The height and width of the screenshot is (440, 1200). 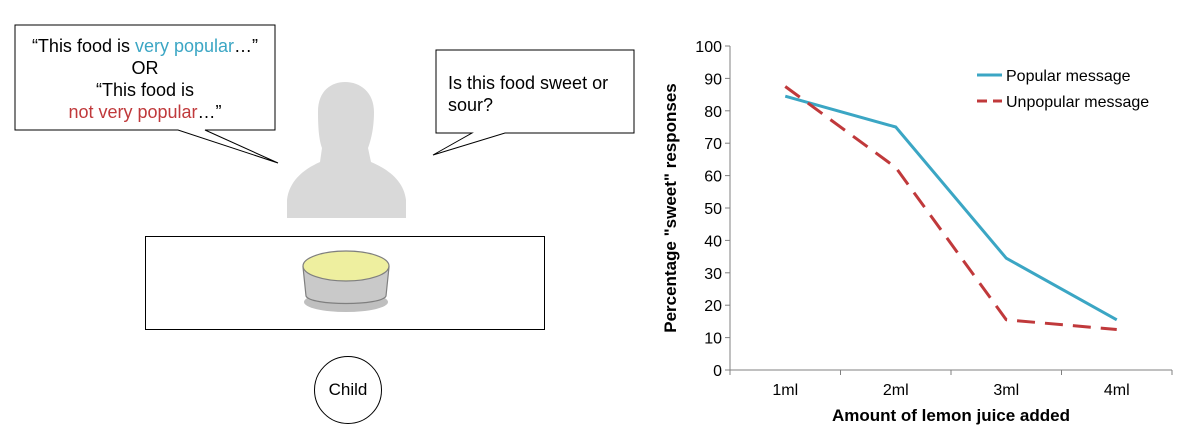 What do you see at coordinates (713, 177) in the screenshot?
I see `y-tick-label: 60` at bounding box center [713, 177].